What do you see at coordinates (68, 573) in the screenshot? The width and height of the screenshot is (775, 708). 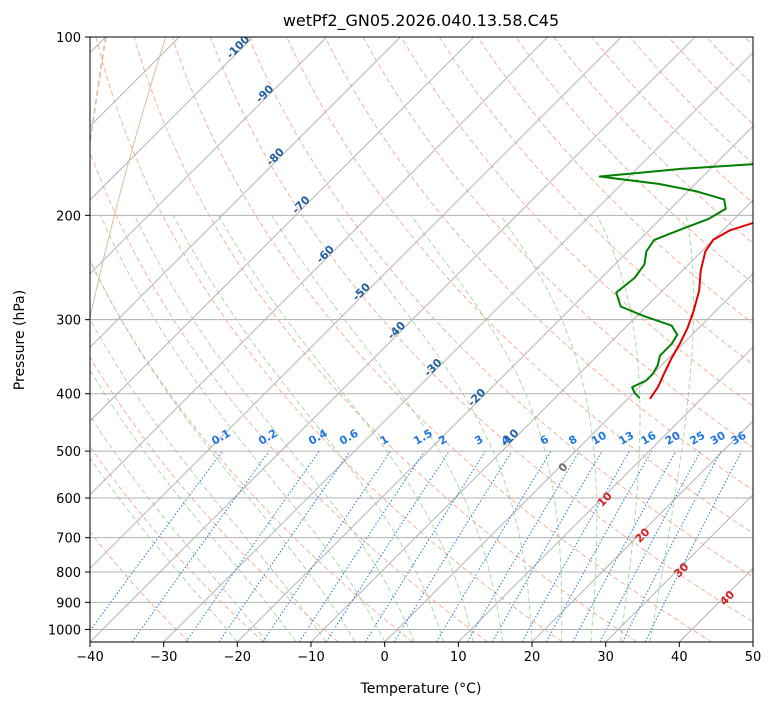 I see `y-tick-label: 800` at bounding box center [68, 573].